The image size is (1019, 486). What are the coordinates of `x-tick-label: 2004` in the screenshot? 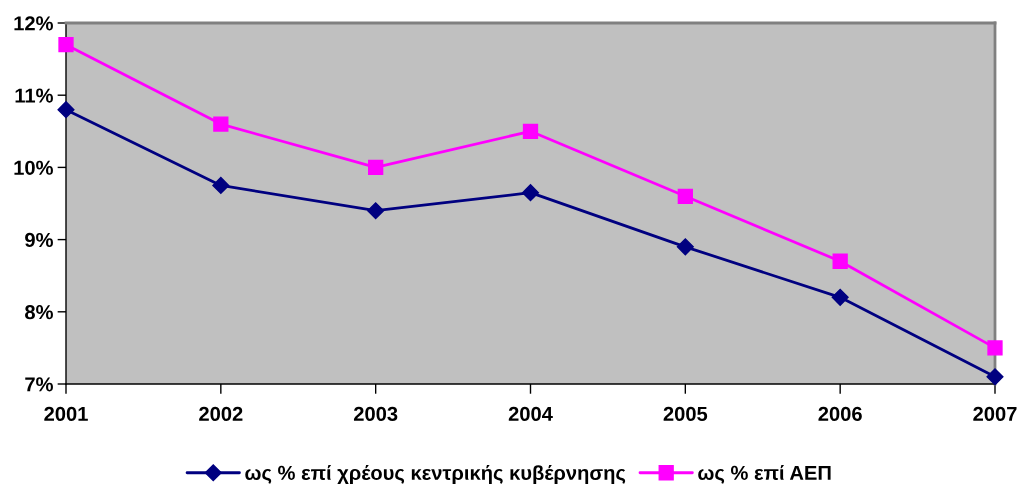 It's located at (530, 414).